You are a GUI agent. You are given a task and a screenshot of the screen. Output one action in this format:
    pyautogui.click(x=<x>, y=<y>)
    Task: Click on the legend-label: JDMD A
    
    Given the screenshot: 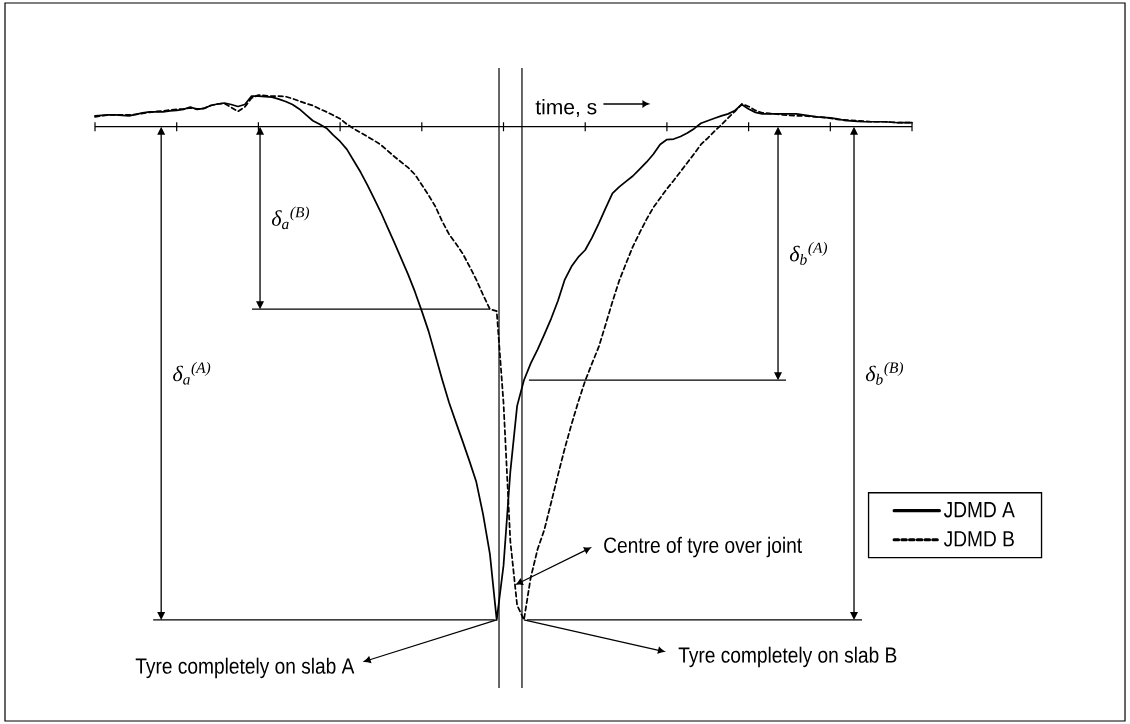 What is the action you would take?
    pyautogui.click(x=979, y=510)
    